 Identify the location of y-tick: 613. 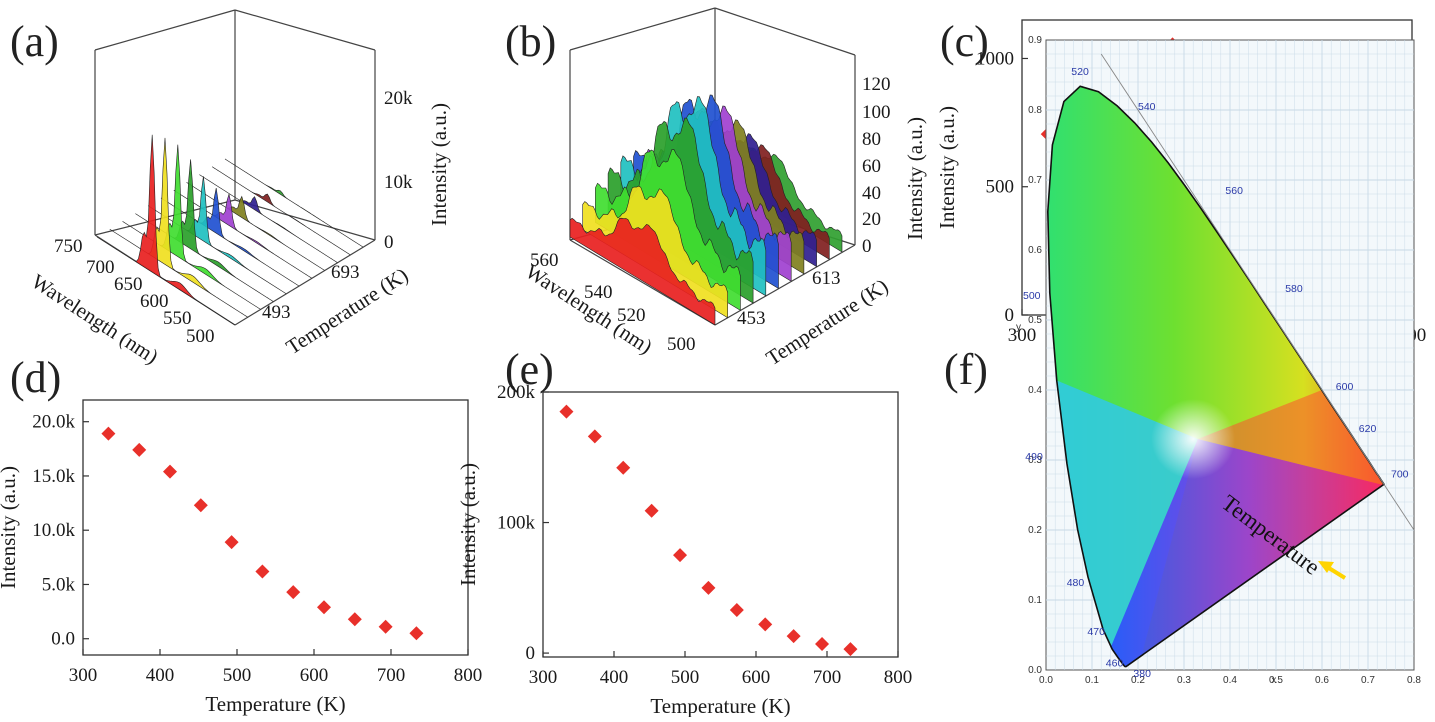
(826, 278).